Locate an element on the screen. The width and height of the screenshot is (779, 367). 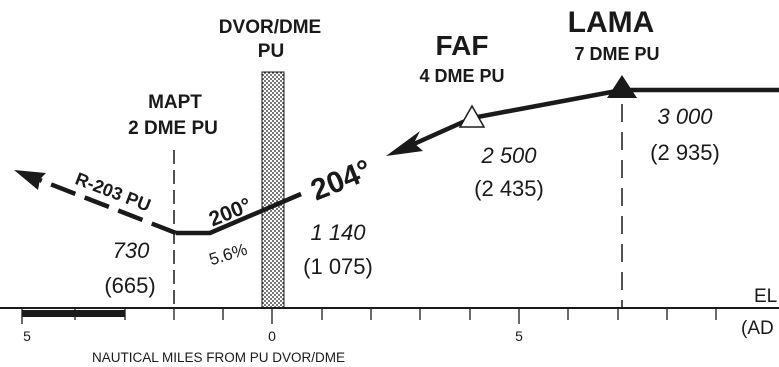
scale-tick-label-right: 5 is located at coordinates (519, 336).